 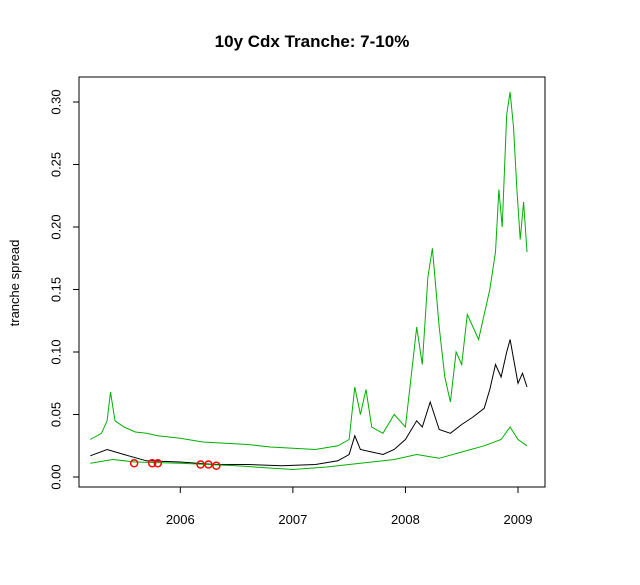 I want to click on x-tick-label: 2007, so click(x=292, y=519).